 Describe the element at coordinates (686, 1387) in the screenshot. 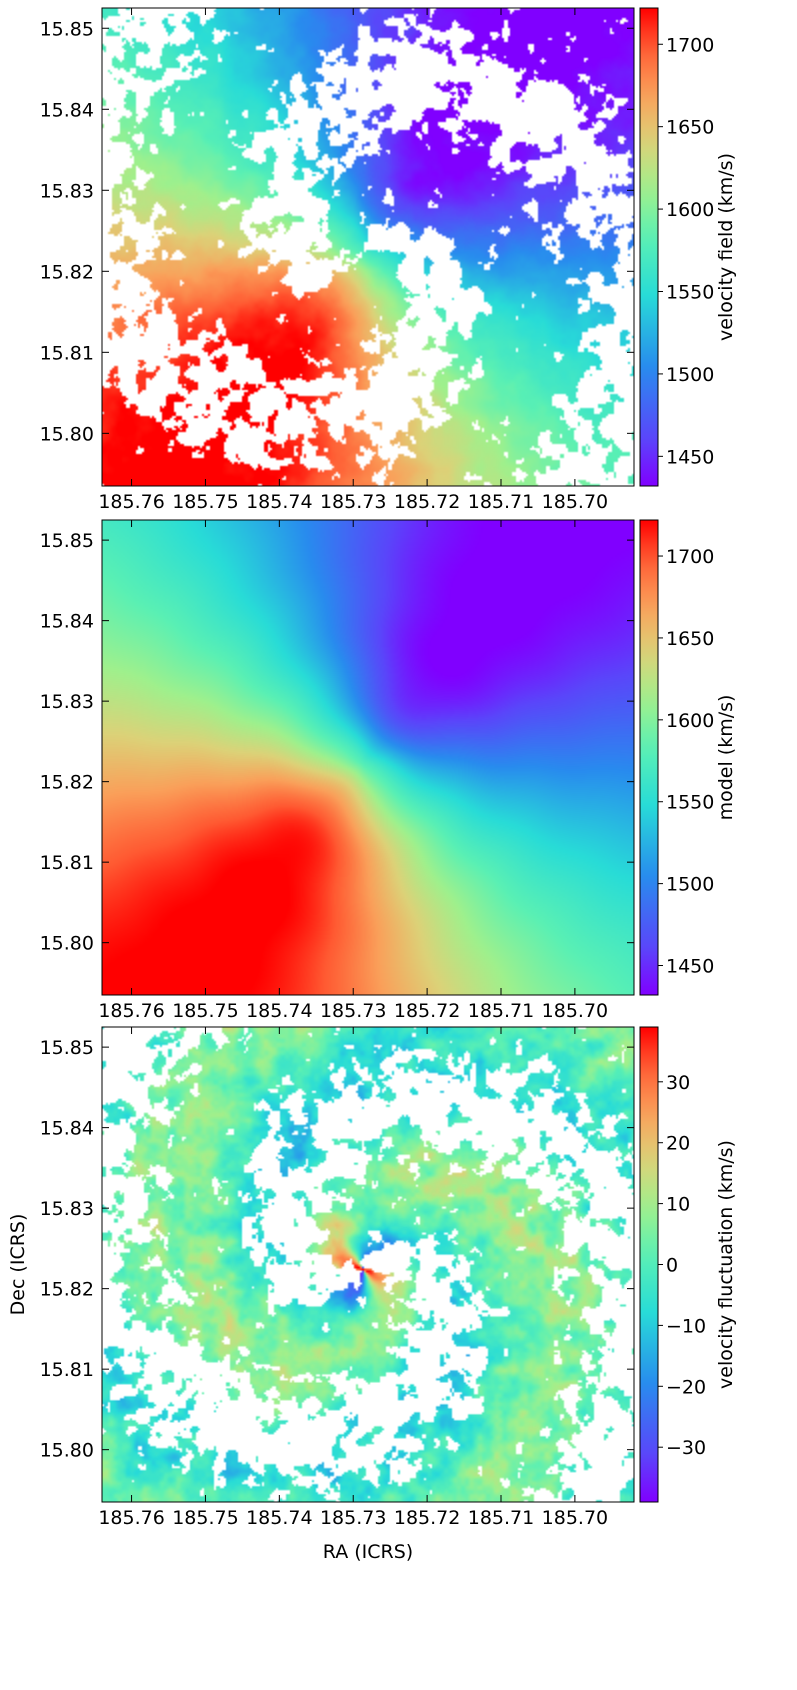

I see `colorbar-tick-label: −20` at that location.